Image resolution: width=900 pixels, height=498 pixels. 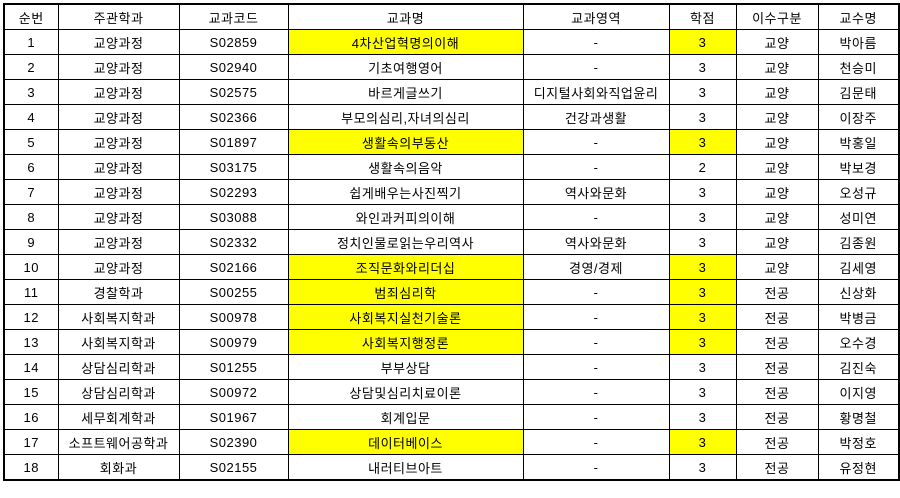 I want to click on cell-prof: 김세영, so click(x=858, y=267).